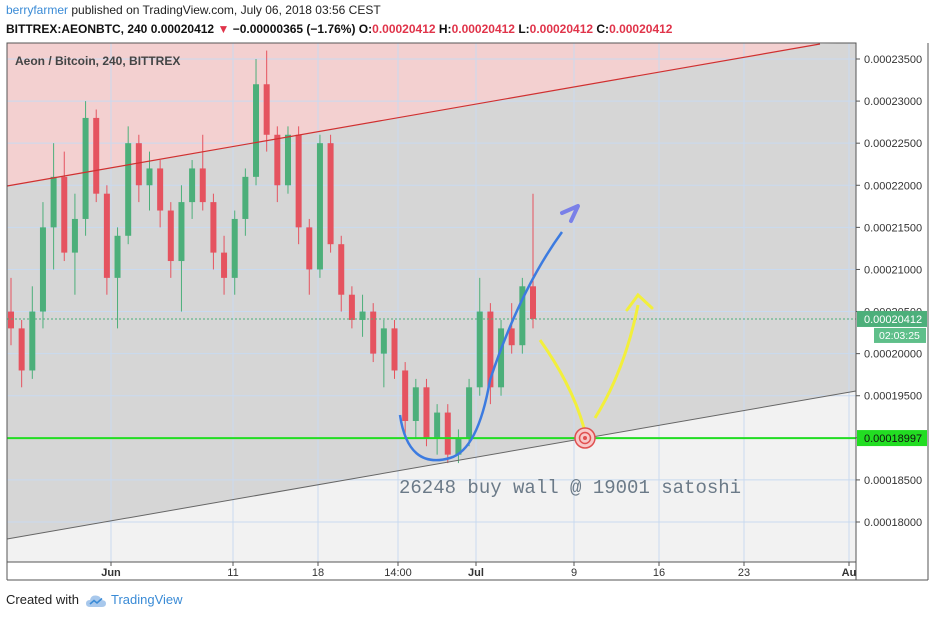 The image size is (932, 617). Describe the element at coordinates (111, 573) in the screenshot. I see `x-tick-label: Jun` at that location.